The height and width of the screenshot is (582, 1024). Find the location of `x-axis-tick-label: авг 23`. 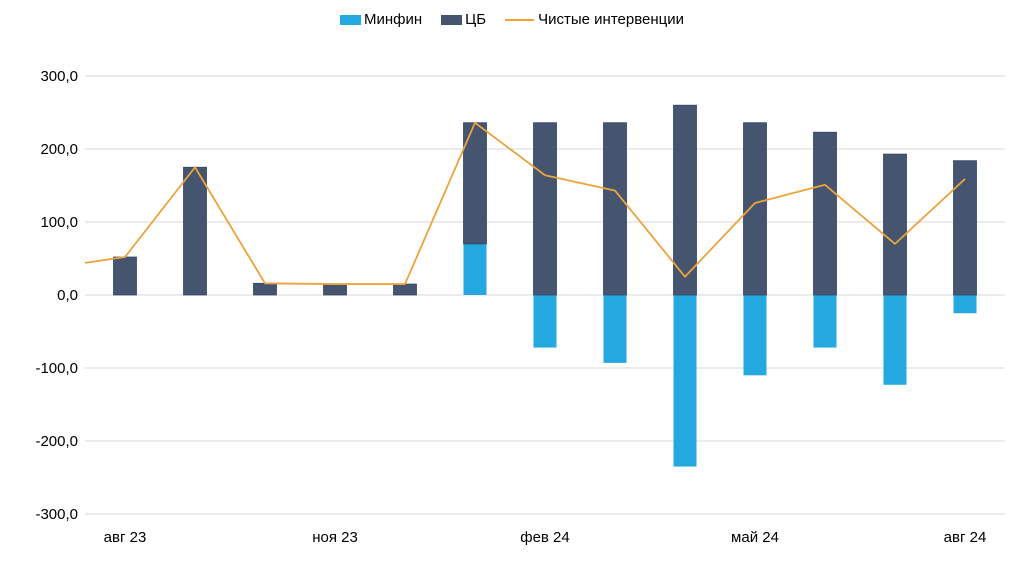

x-axis-tick-label: авг 23 is located at coordinates (125, 537).